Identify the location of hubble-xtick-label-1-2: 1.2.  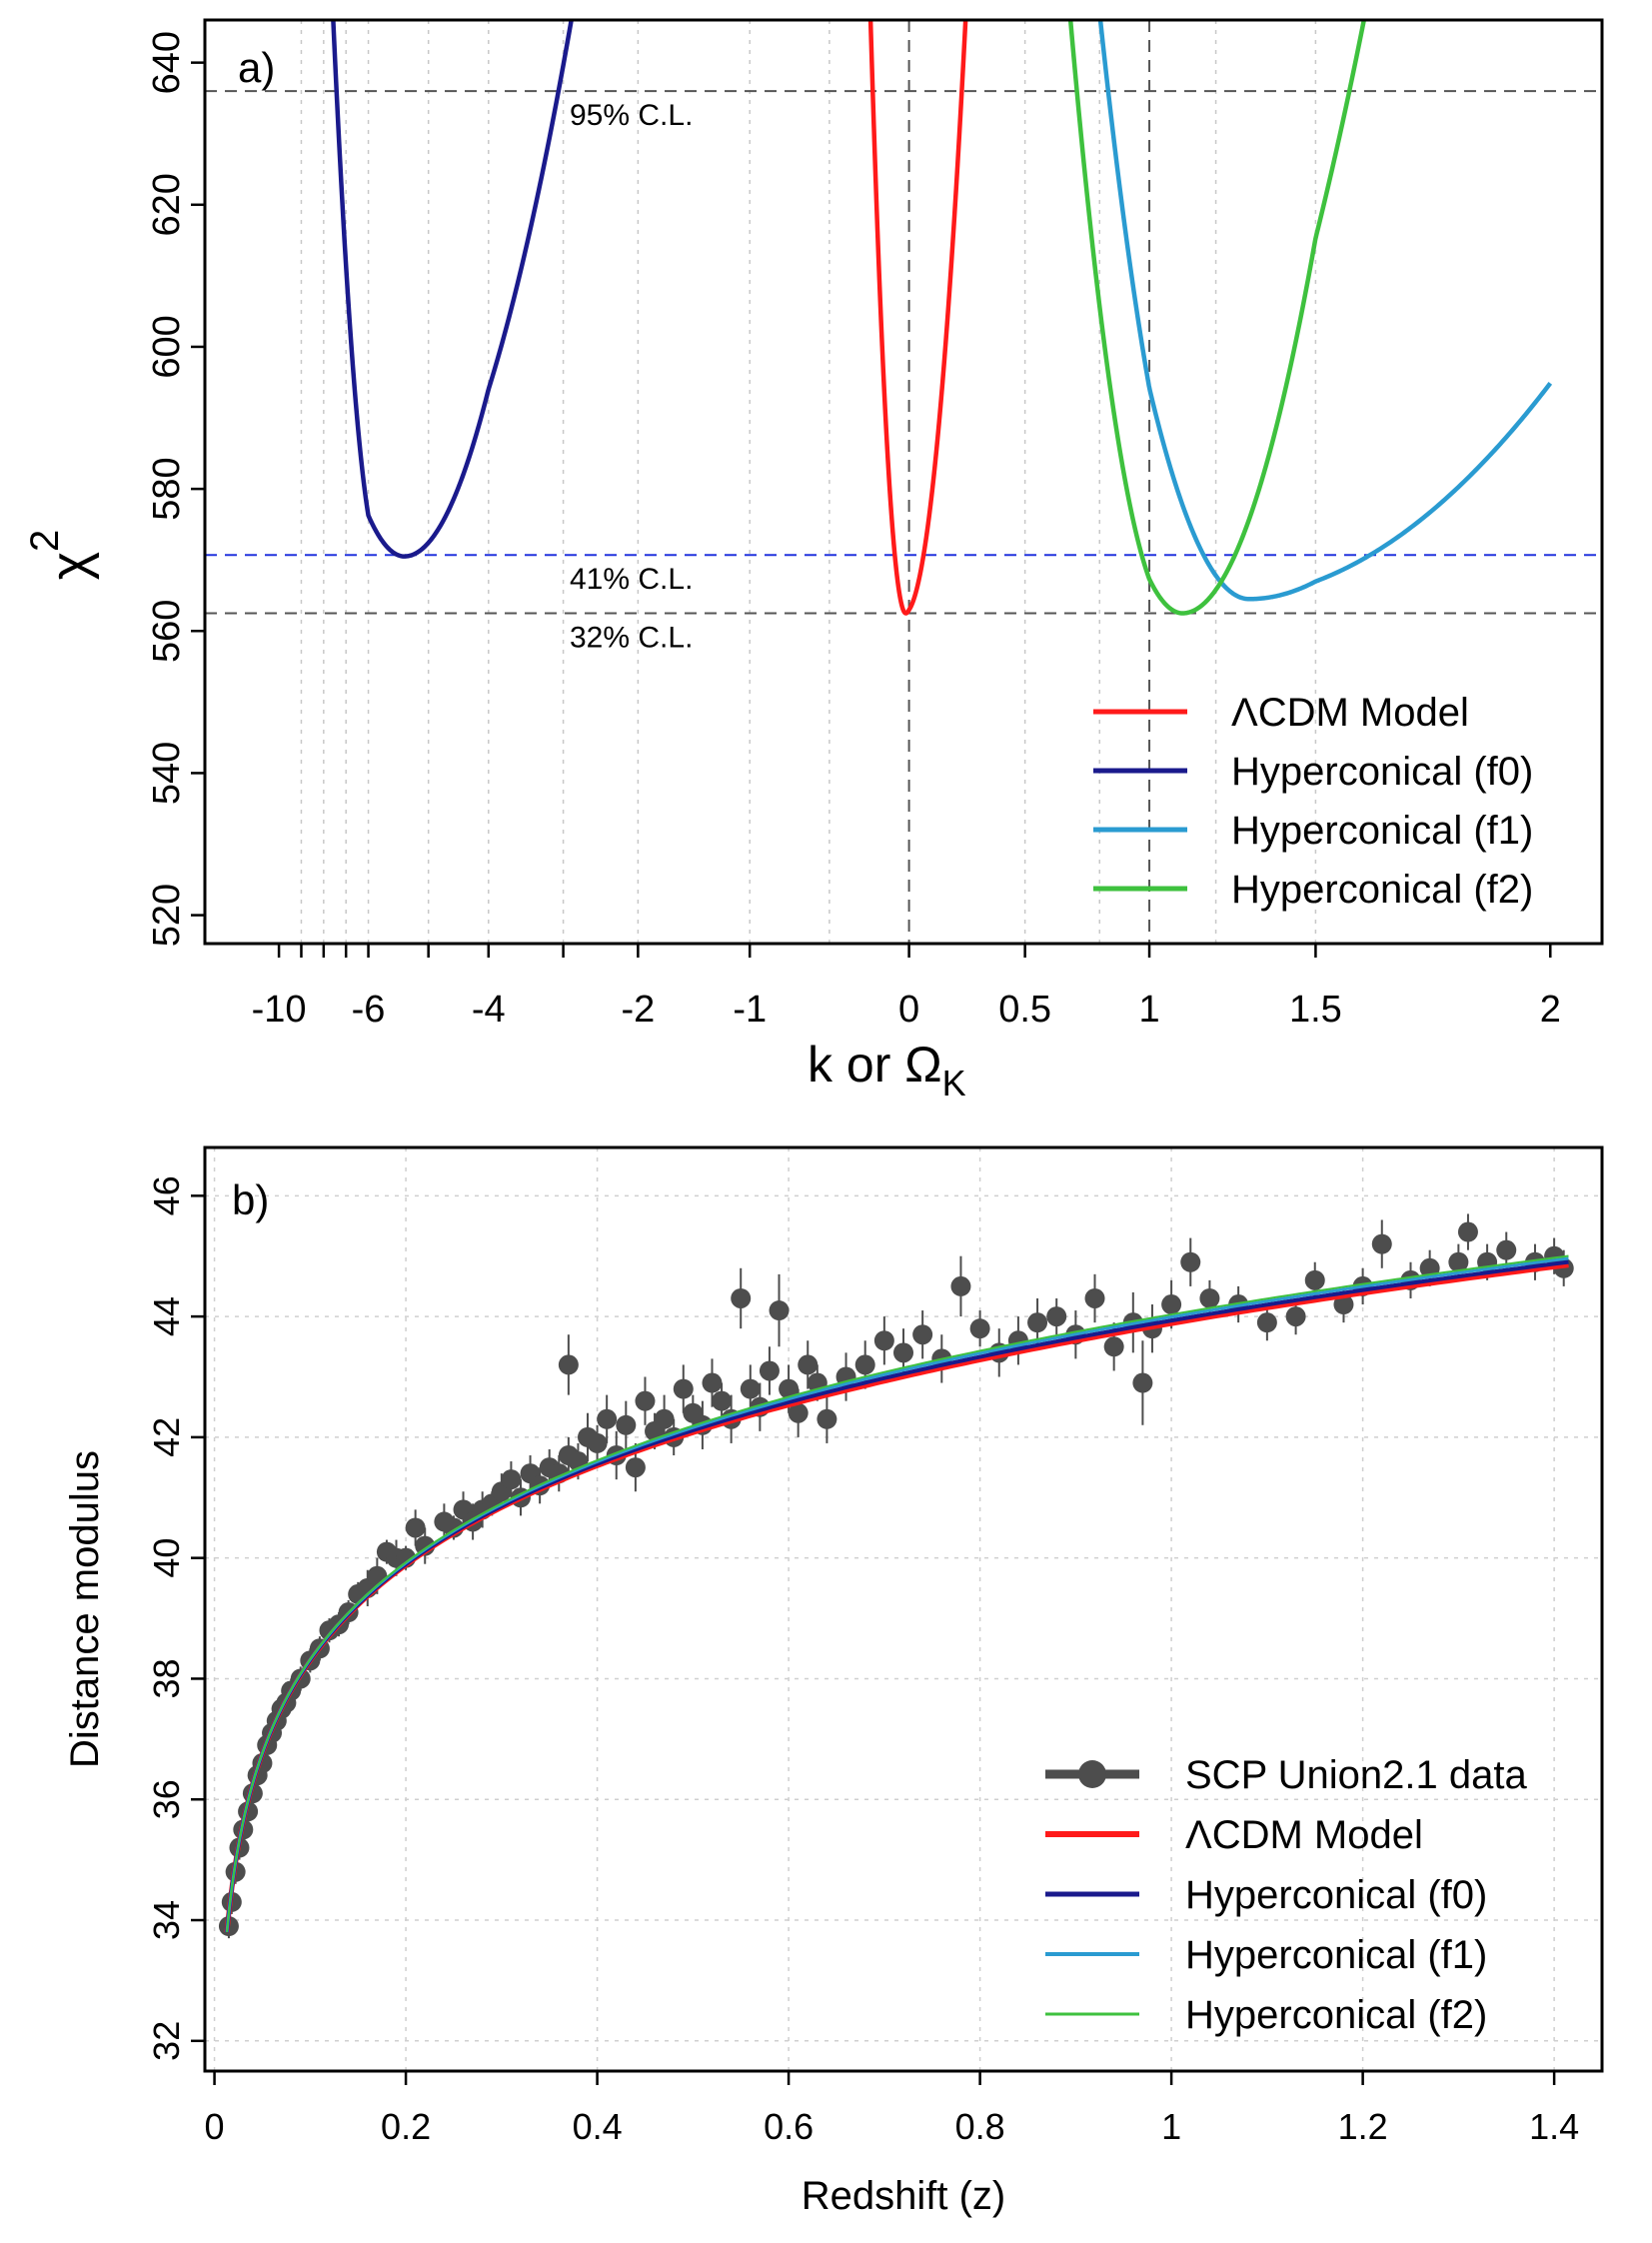
(1363, 2126).